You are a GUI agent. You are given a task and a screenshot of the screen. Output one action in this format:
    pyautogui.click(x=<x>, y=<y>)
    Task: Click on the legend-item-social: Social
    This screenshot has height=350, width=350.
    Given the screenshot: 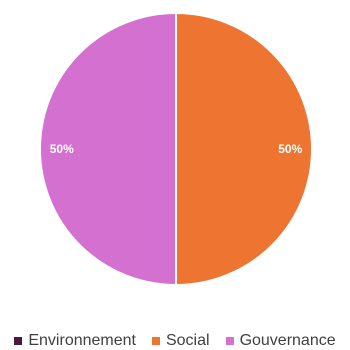 What is the action you would take?
    pyautogui.click(x=180, y=341)
    